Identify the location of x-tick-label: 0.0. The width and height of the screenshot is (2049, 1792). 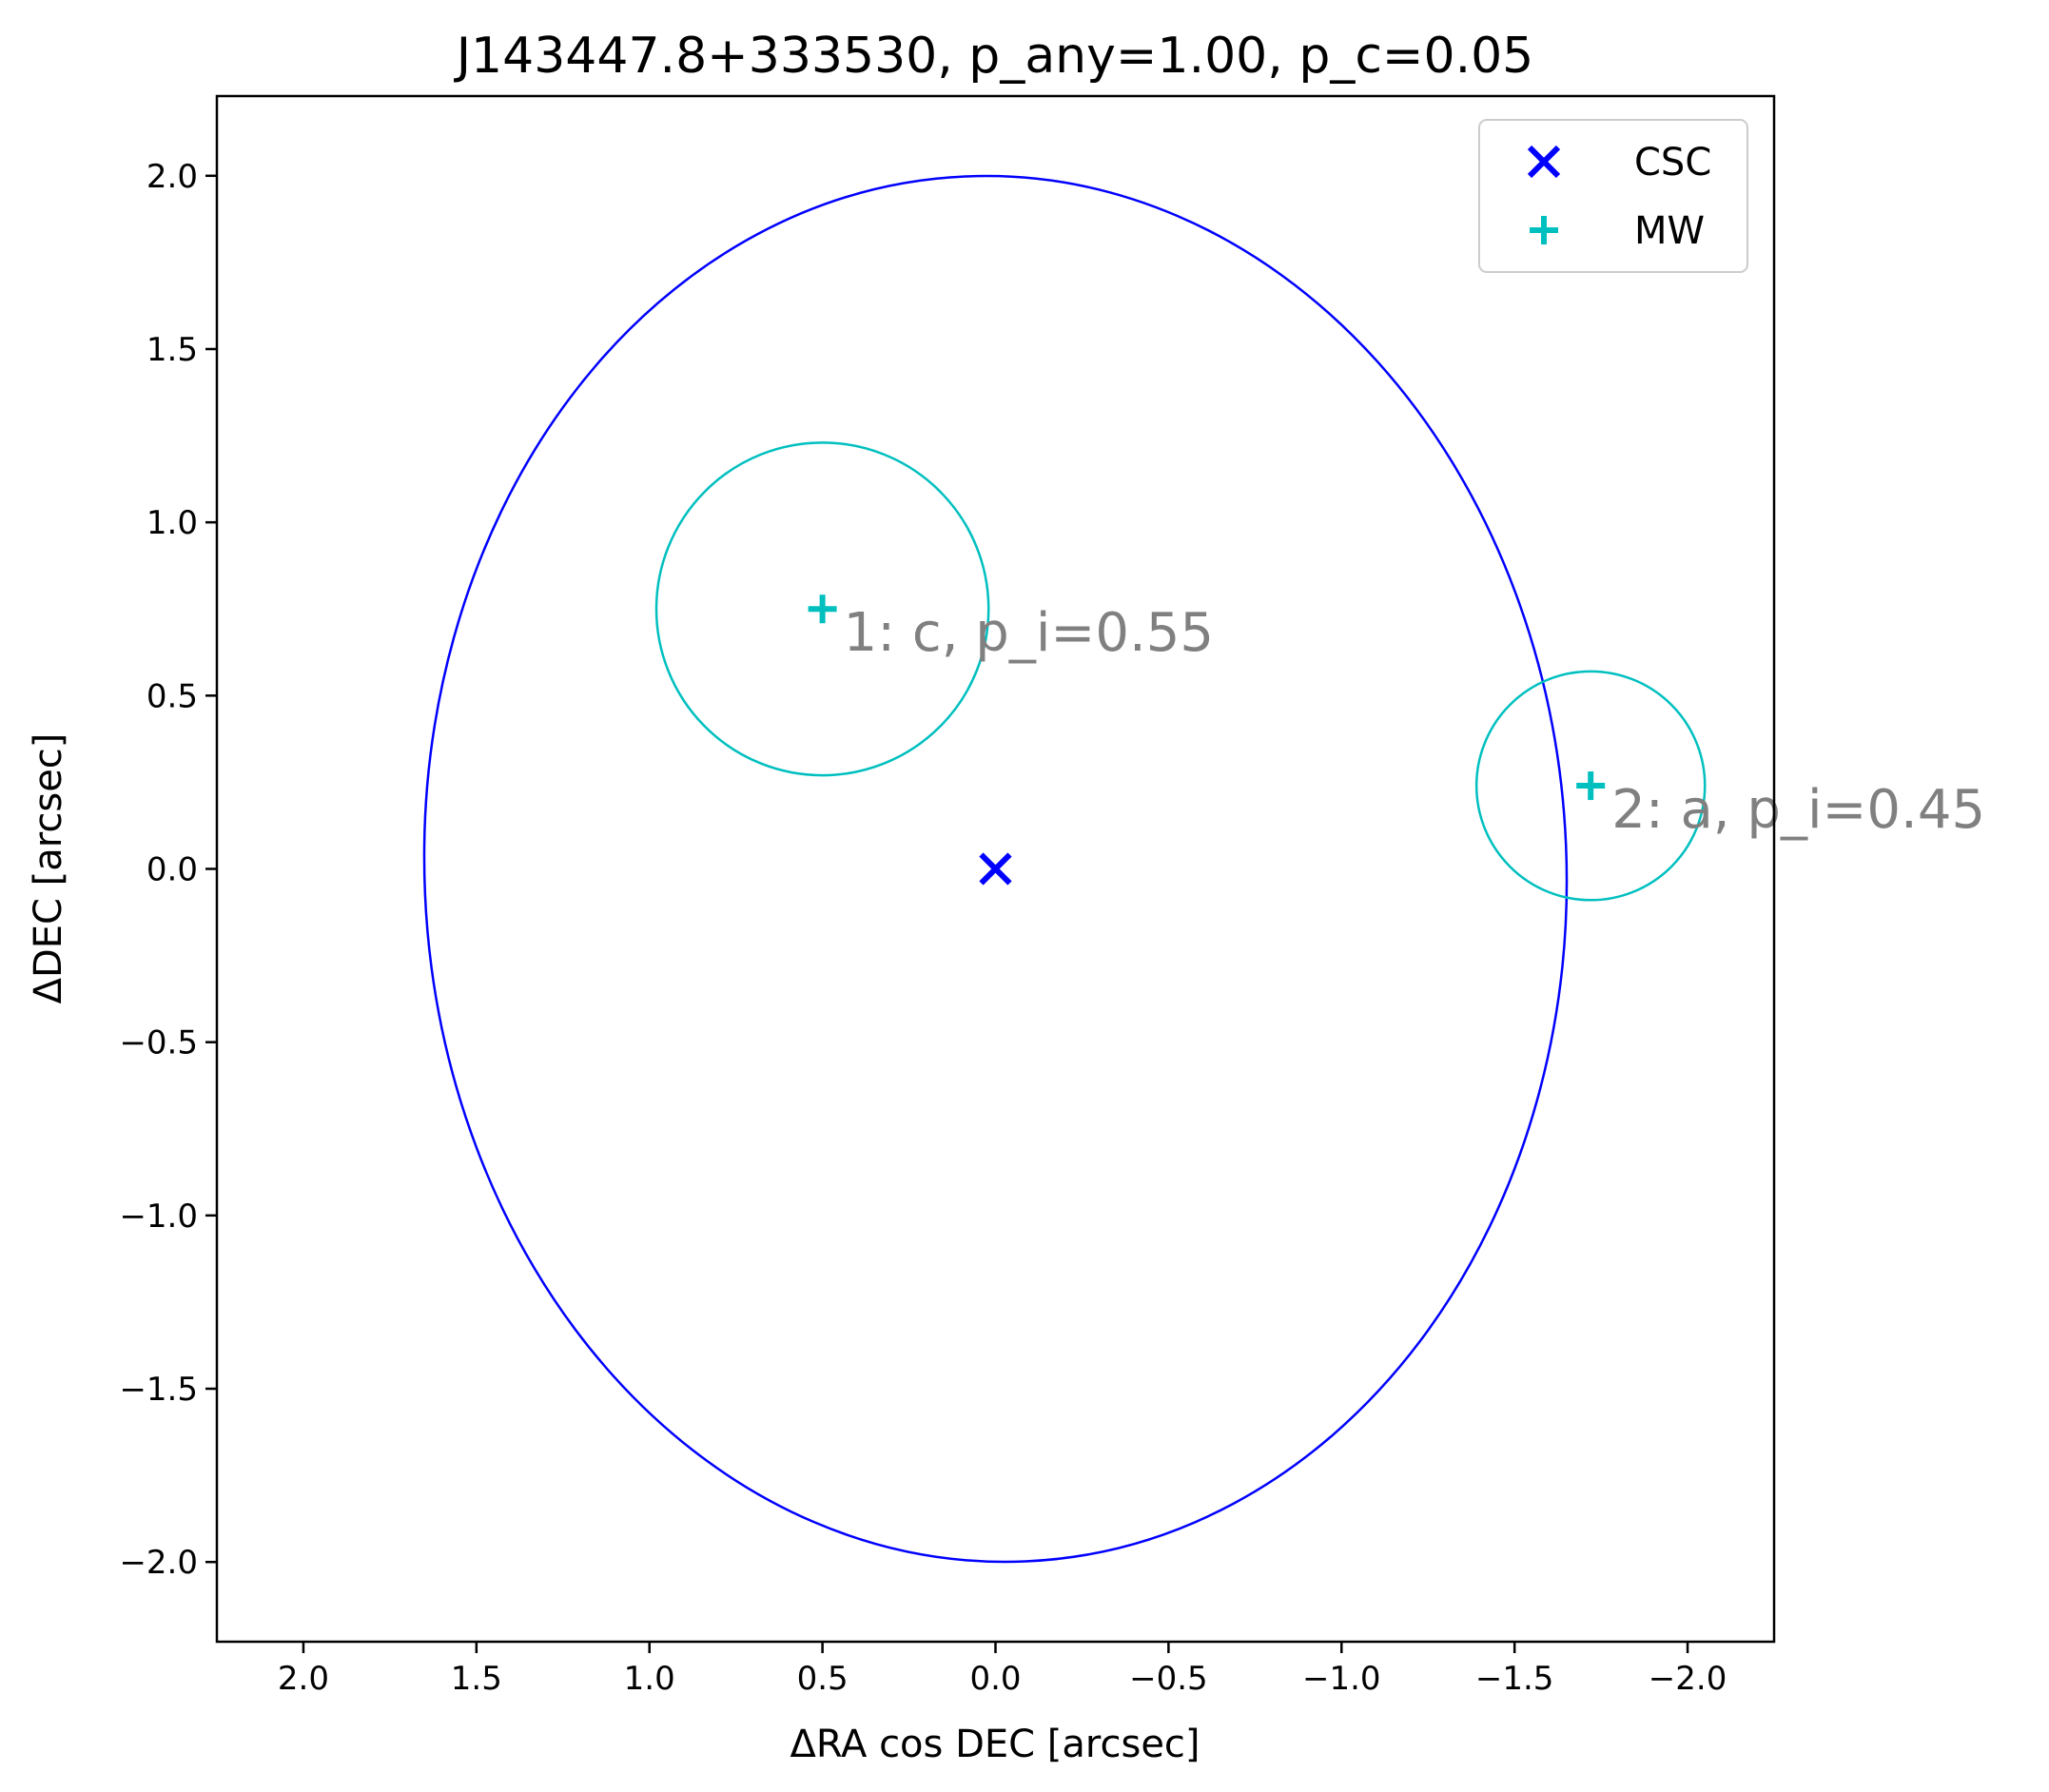
(995, 1679).